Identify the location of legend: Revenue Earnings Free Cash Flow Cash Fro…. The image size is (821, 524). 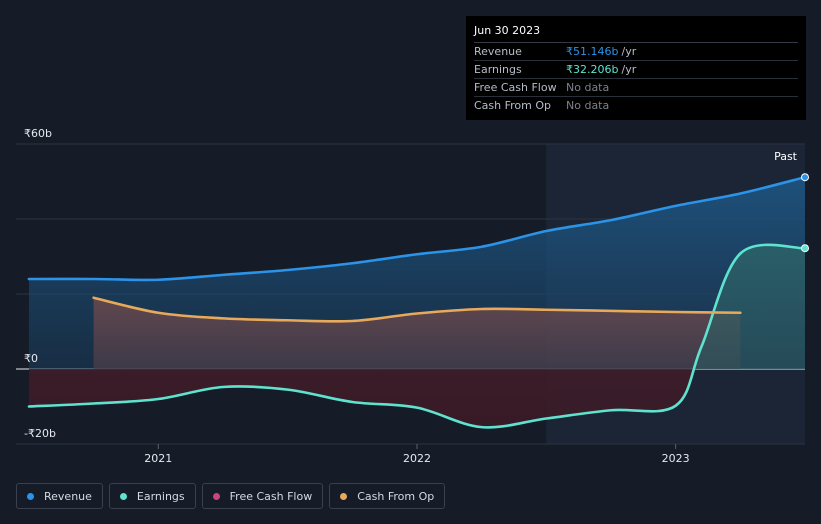
(231, 496).